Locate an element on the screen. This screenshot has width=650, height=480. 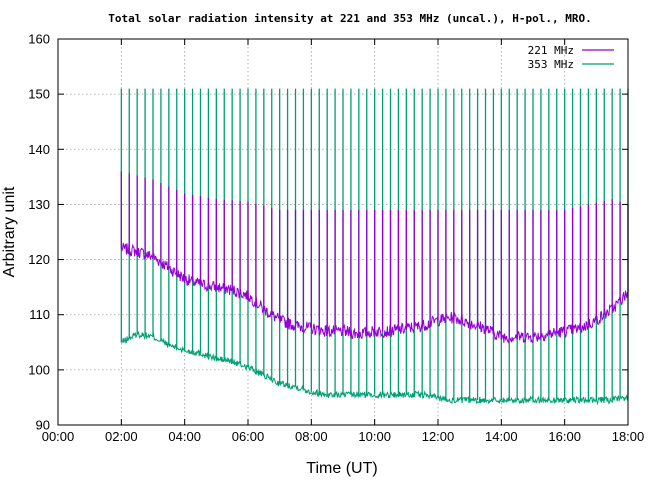
y-tick-label: 100 is located at coordinates (39, 369).